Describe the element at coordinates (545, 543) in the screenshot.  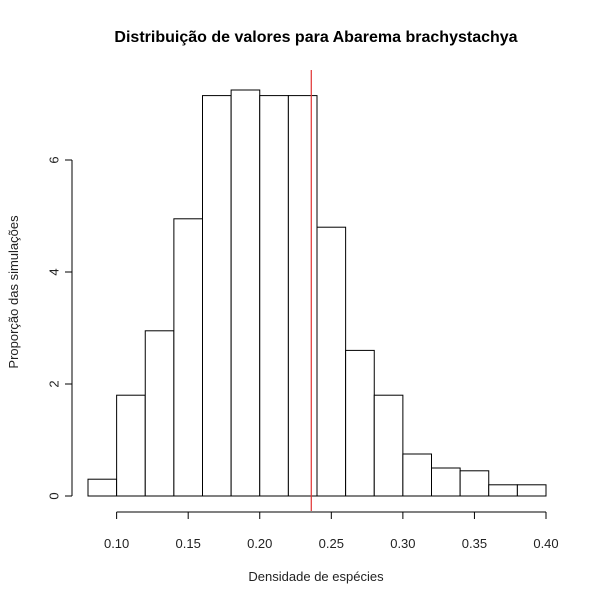
I see `x-tick-label-6: 0.40` at that location.